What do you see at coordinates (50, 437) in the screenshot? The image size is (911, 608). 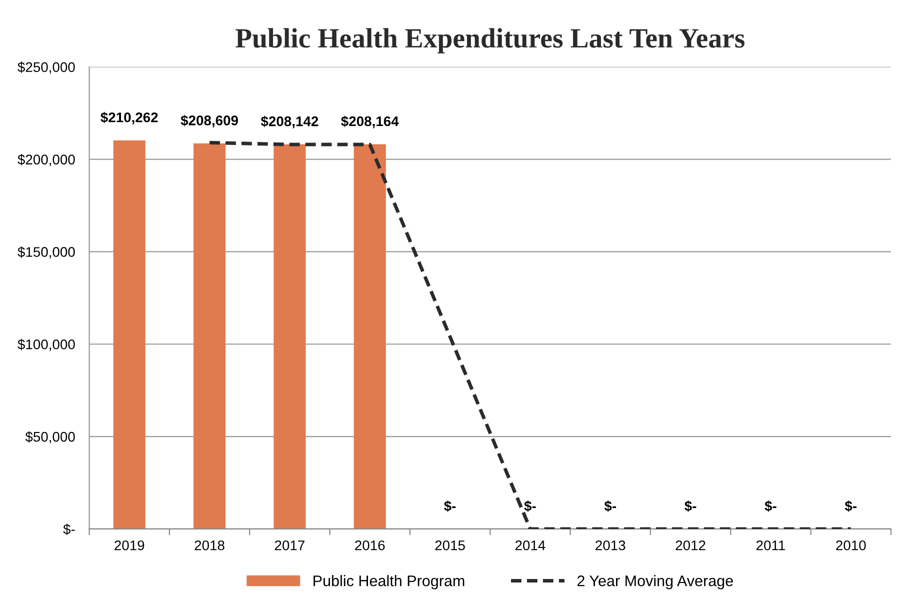 I see `y-tick-label: $50,000` at bounding box center [50, 437].